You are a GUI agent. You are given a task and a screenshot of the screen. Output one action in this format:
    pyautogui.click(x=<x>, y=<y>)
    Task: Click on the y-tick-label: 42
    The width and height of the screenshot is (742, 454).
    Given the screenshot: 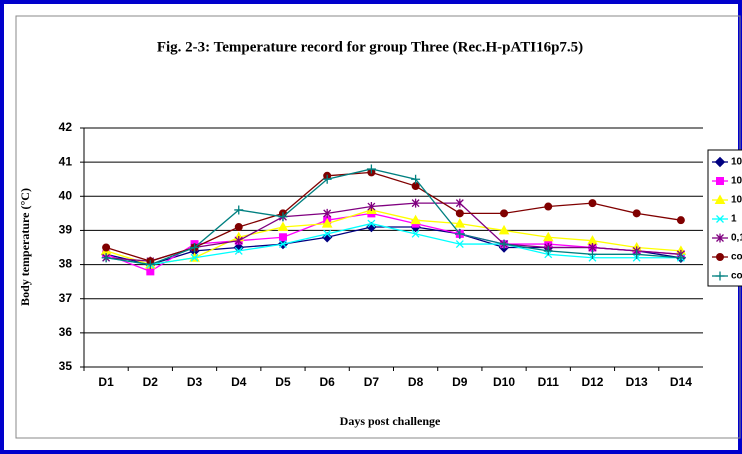 What is the action you would take?
    pyautogui.click(x=66, y=127)
    